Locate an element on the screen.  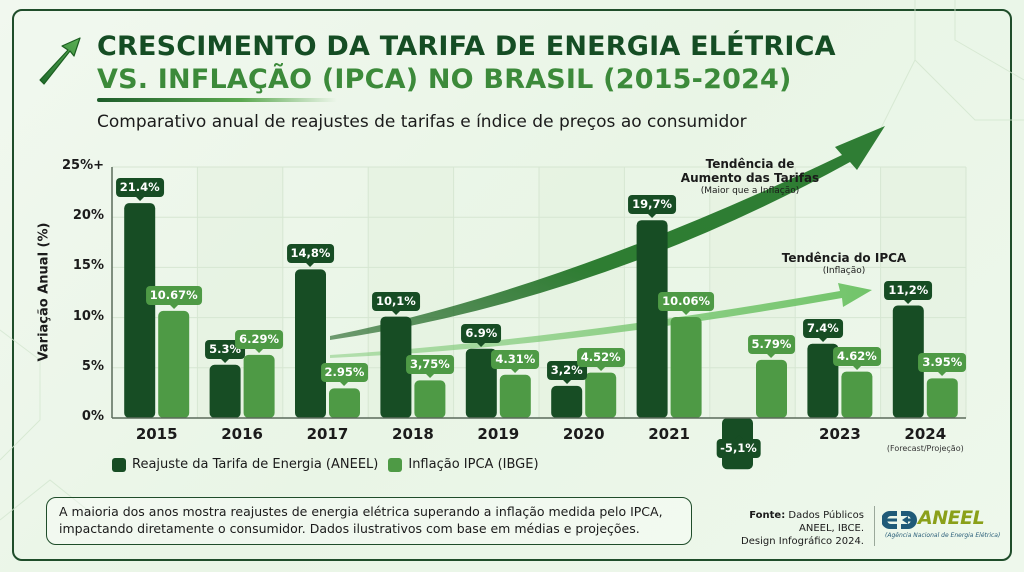
footer-divider is located at coordinates (874, 526).